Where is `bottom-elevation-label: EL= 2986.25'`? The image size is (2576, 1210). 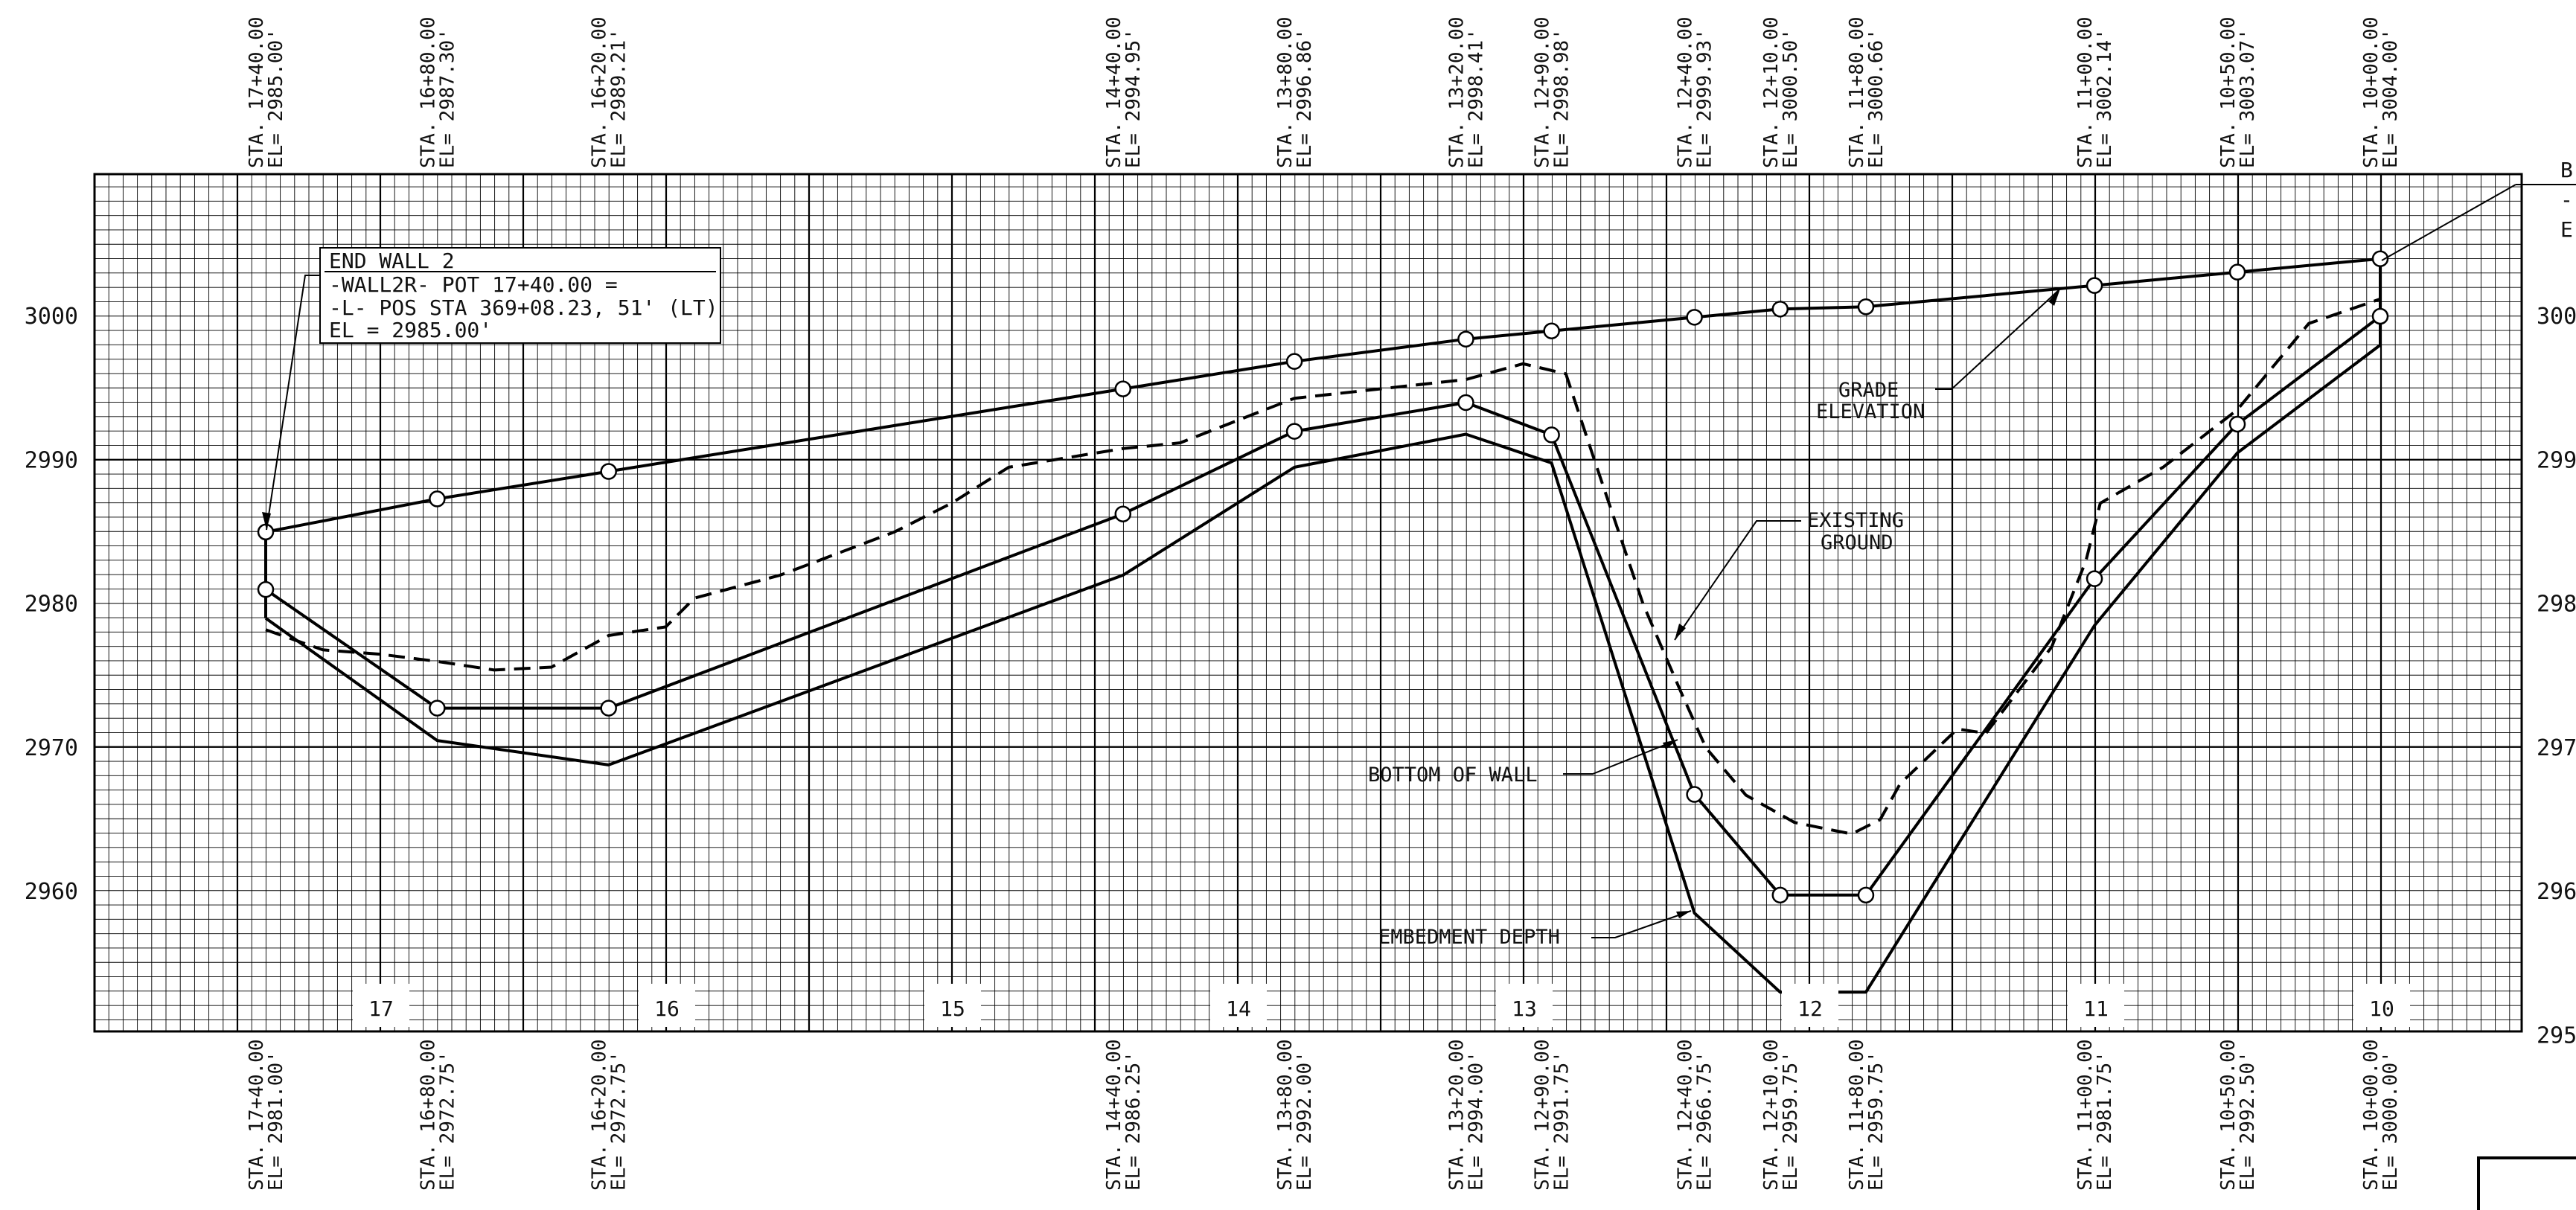 bottom-elevation-label: EL= 2986.25' is located at coordinates (1133, 1121).